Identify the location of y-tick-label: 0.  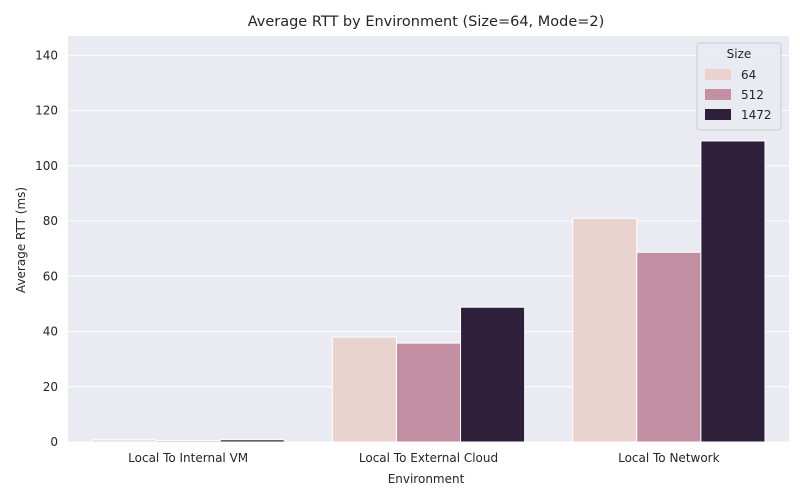
(54, 442).